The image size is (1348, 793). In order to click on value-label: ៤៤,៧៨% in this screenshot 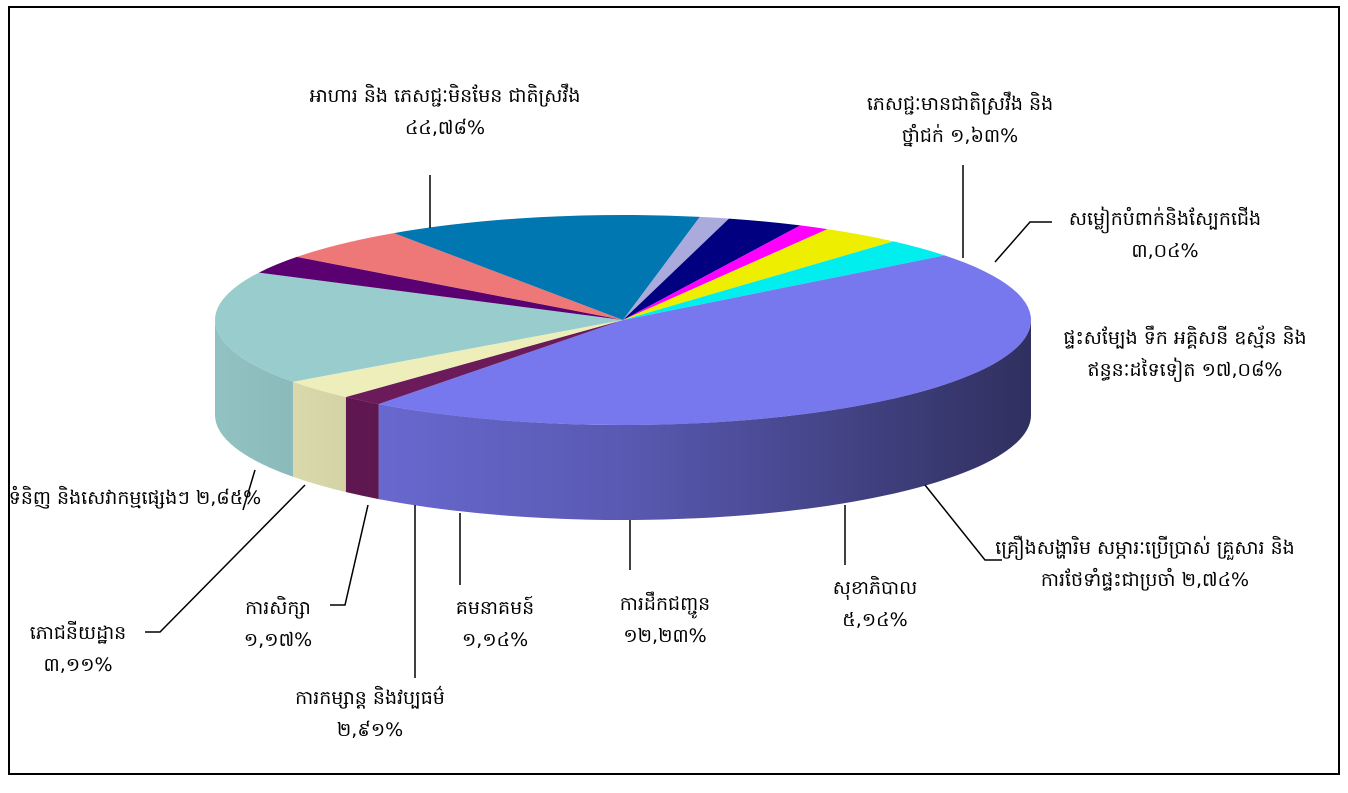, I will do `click(445, 128)`.